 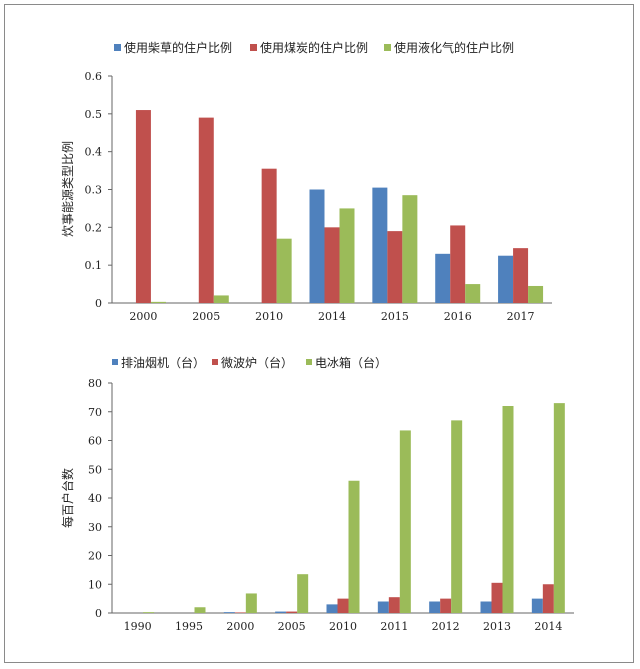 I want to click on legend-label-range-hood: 排油烟机（台）, so click(x=163, y=362).